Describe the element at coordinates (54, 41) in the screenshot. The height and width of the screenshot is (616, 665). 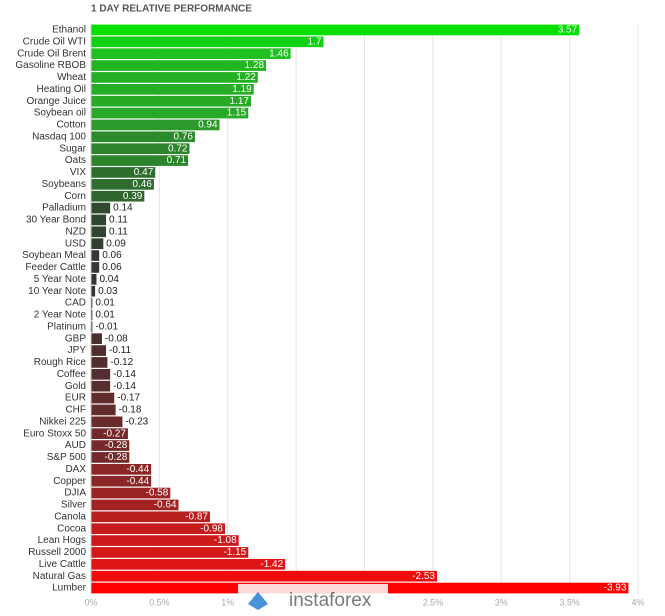
I see `category-label: Crude Oil WTI` at that location.